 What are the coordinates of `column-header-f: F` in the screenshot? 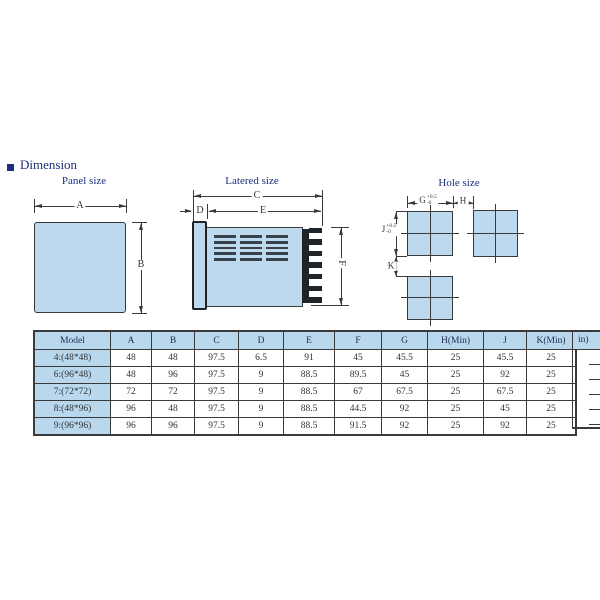 It's located at (358, 340).